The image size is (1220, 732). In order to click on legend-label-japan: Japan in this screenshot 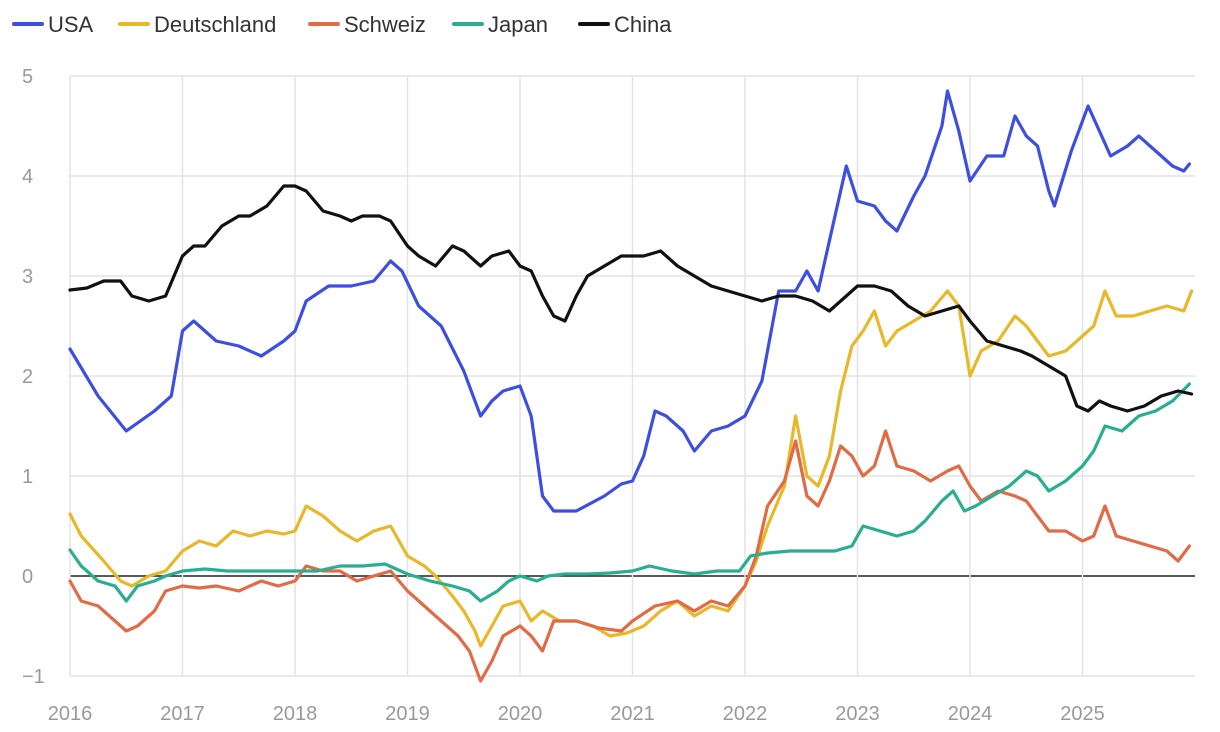, I will do `click(518, 24)`.